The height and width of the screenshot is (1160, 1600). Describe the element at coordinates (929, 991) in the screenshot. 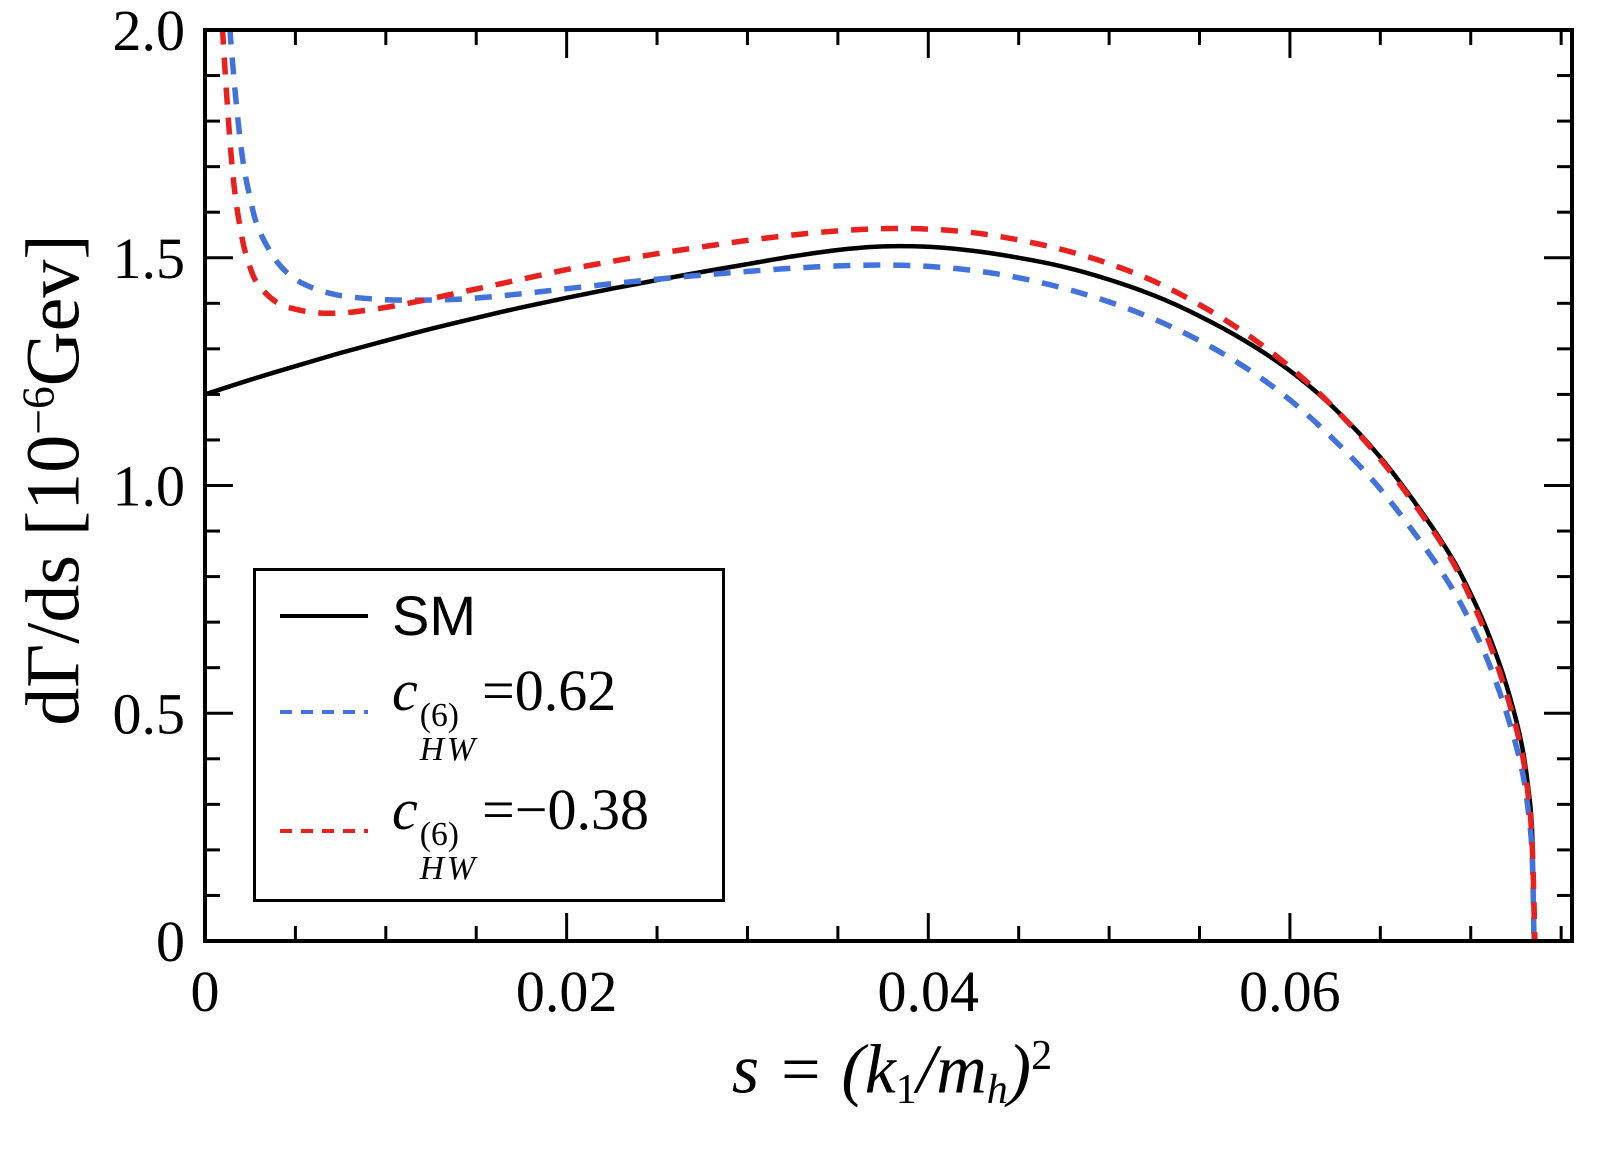

I see `x-tick-label: 0.04` at that location.